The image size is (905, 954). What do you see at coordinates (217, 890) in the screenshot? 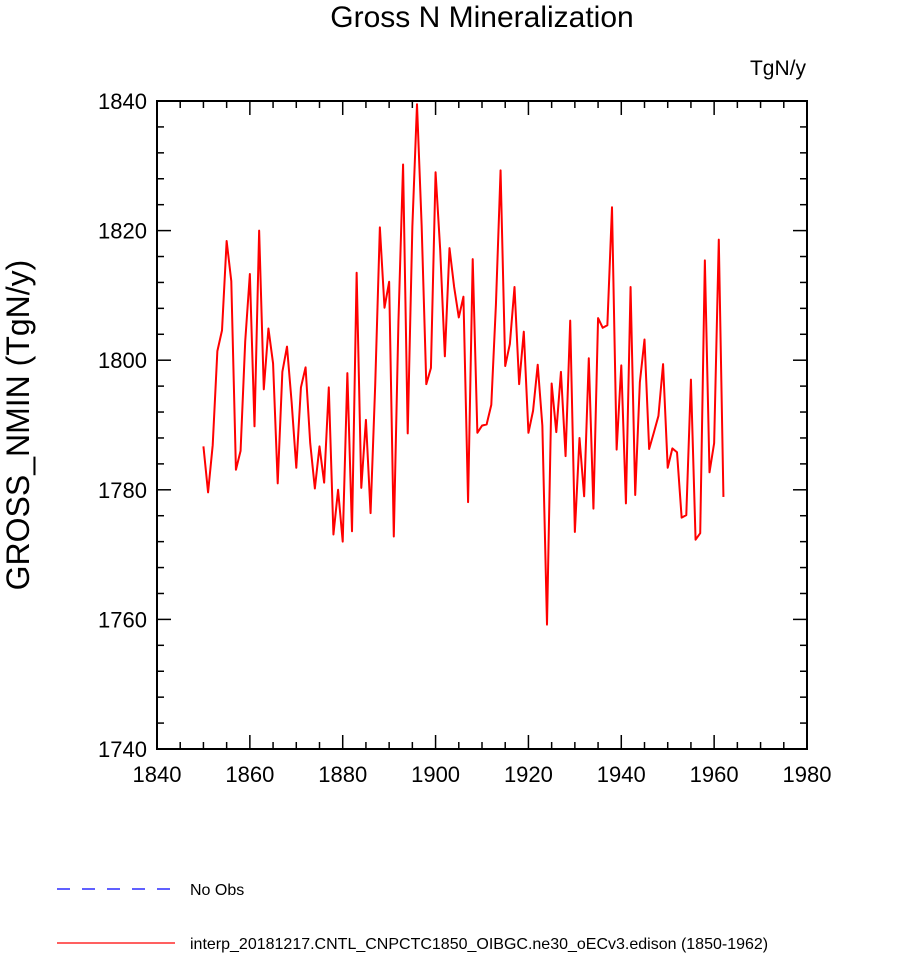
I see `legend-label-0: No Obs` at bounding box center [217, 890].